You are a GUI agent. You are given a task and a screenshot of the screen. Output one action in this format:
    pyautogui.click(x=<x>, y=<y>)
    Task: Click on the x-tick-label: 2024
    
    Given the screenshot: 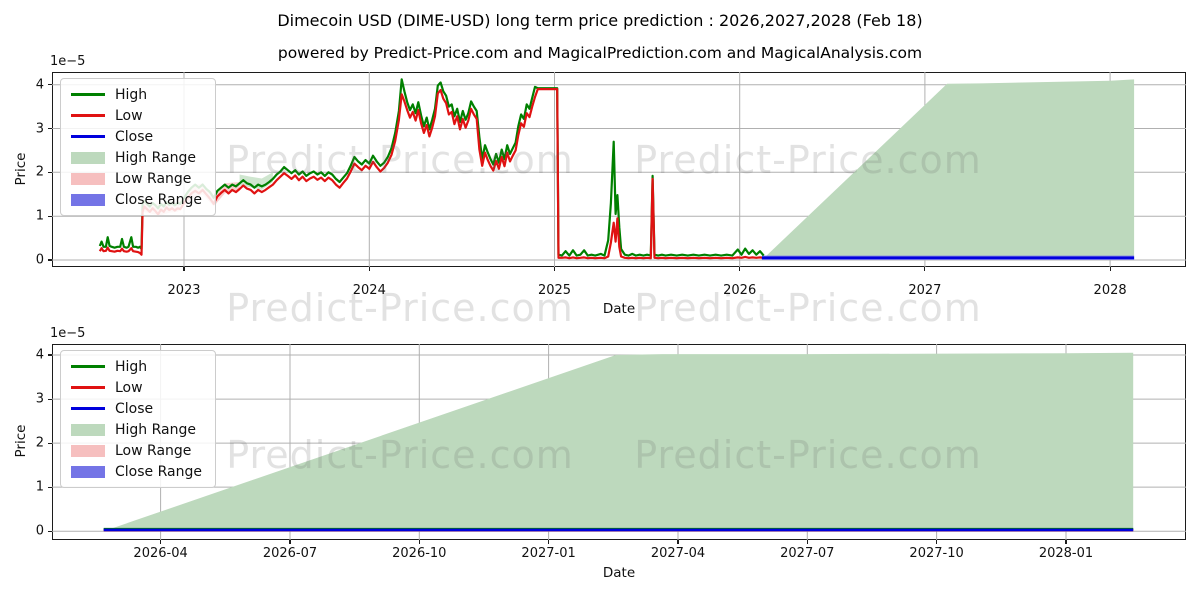 What is the action you would take?
    pyautogui.click(x=369, y=290)
    